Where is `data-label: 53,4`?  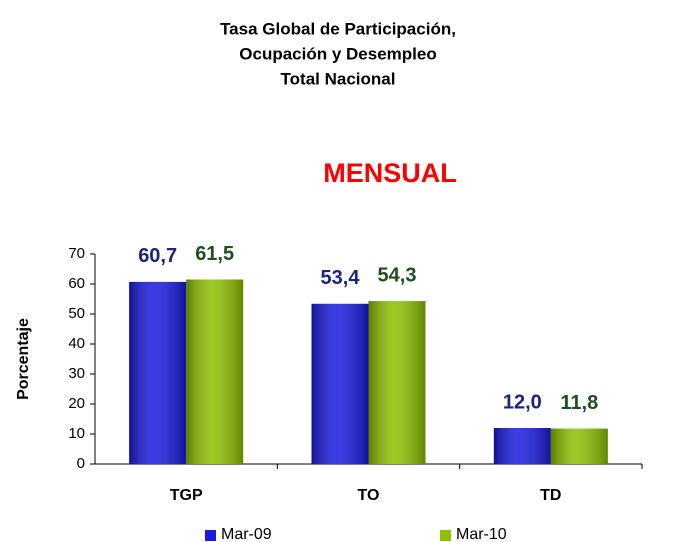
data-label: 53,4 is located at coordinates (341, 278).